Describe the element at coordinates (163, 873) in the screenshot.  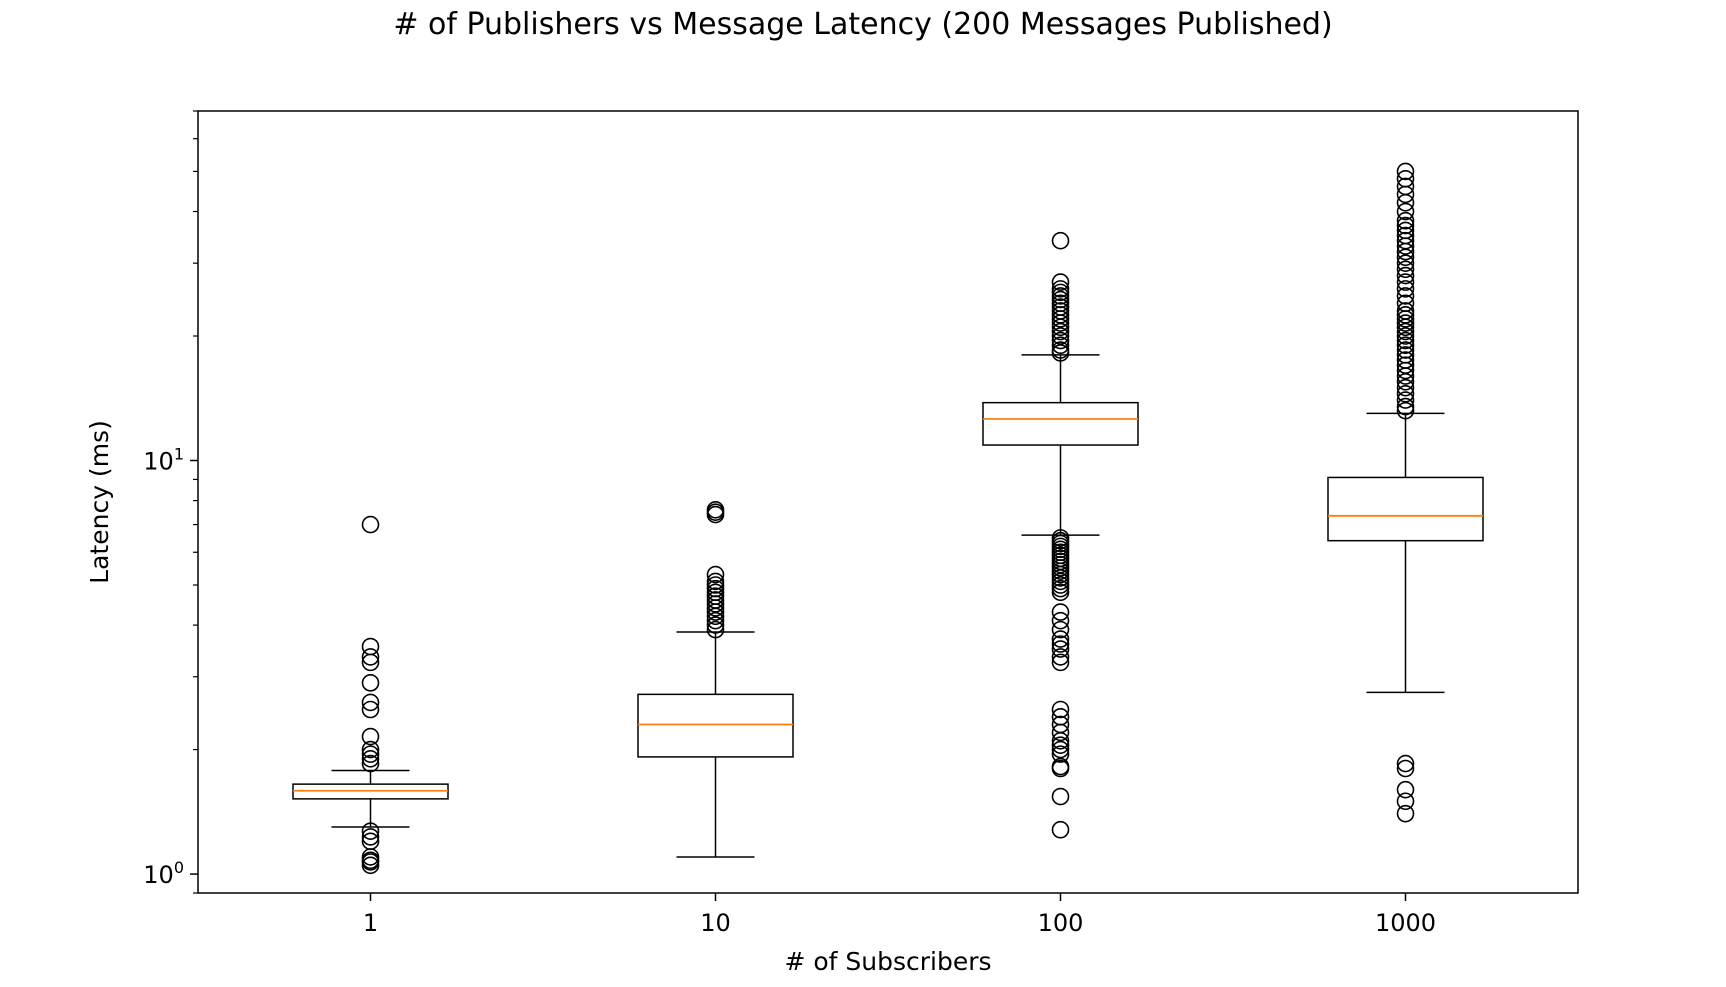
I see `y-tick-label: 10⁰` at that location.